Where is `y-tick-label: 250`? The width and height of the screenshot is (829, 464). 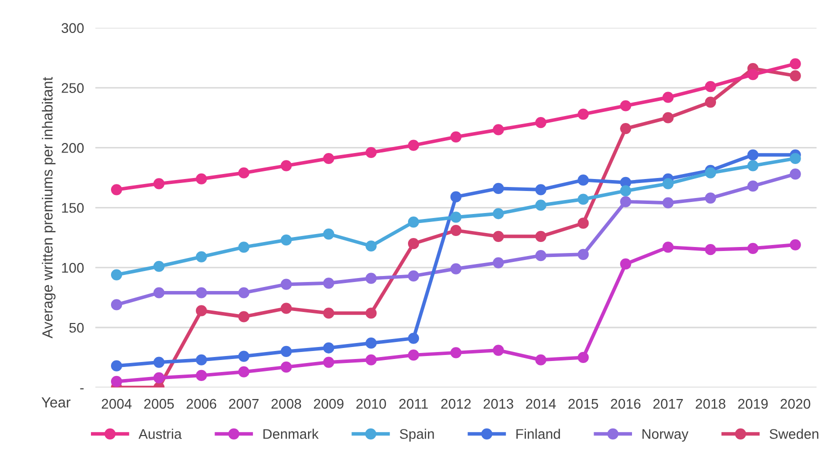
y-tick-label: 250 is located at coordinates (73, 88).